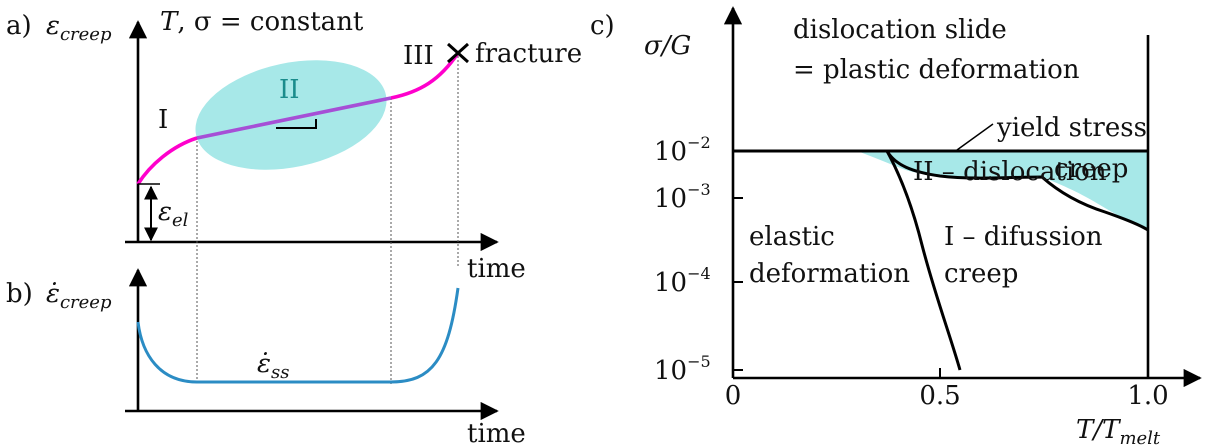  What do you see at coordinates (528, 54) in the screenshot?
I see `fracture-label: fracture` at bounding box center [528, 54].